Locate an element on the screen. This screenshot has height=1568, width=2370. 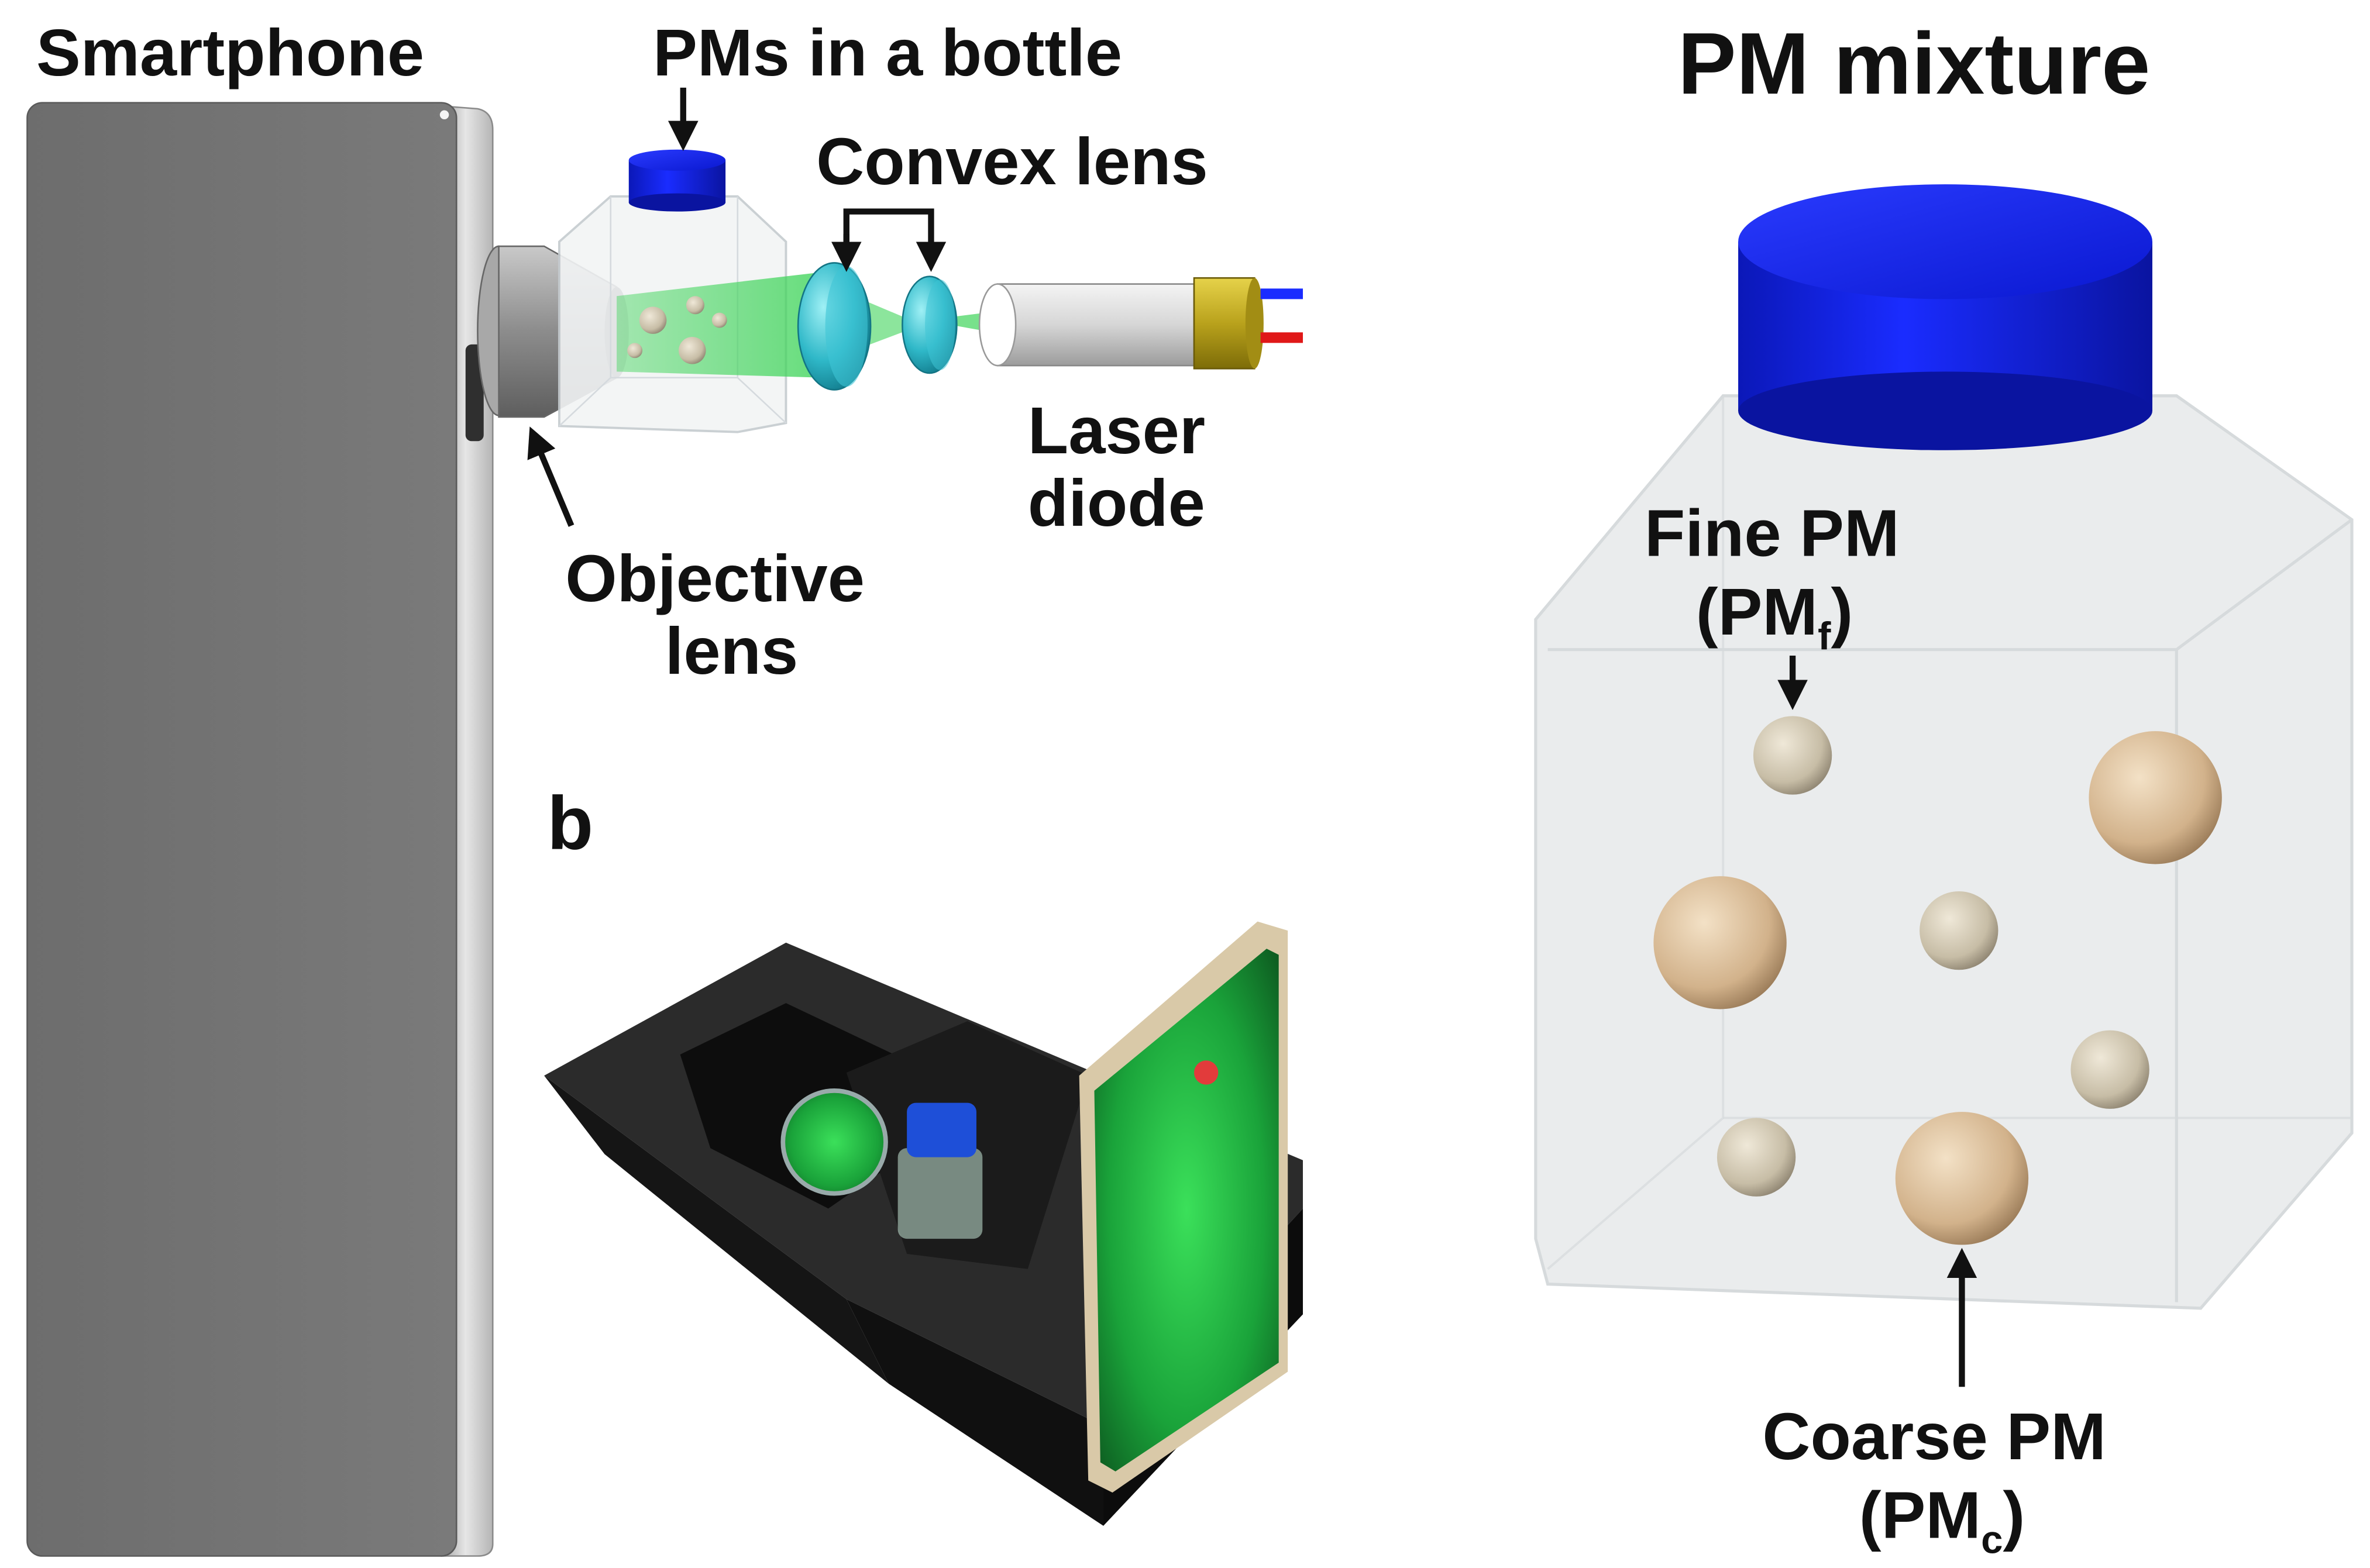
wire-blue is located at coordinates (1281, 293).